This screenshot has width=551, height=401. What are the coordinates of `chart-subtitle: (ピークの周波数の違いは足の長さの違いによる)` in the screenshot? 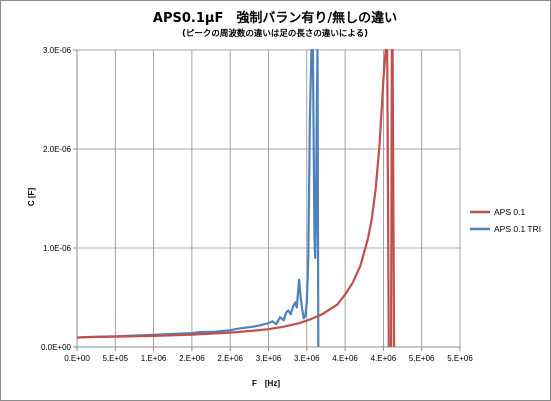 It's located at (275, 33).